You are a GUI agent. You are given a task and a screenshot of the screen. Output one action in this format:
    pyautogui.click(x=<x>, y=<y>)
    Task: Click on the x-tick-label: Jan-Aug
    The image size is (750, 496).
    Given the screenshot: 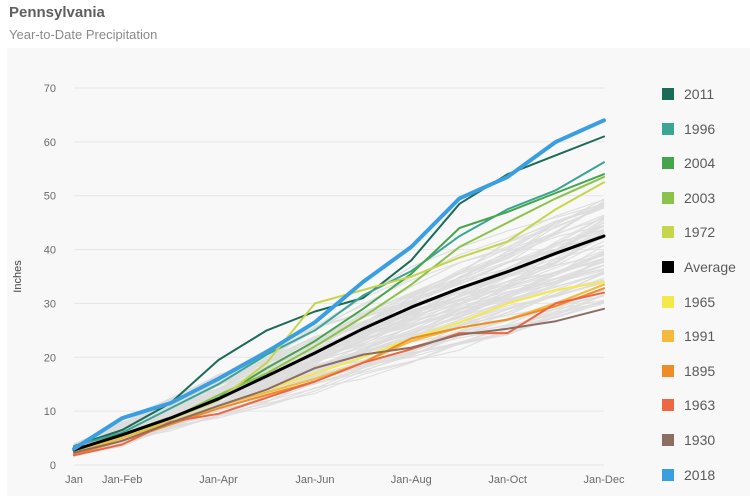 What is the action you would take?
    pyautogui.click(x=411, y=480)
    